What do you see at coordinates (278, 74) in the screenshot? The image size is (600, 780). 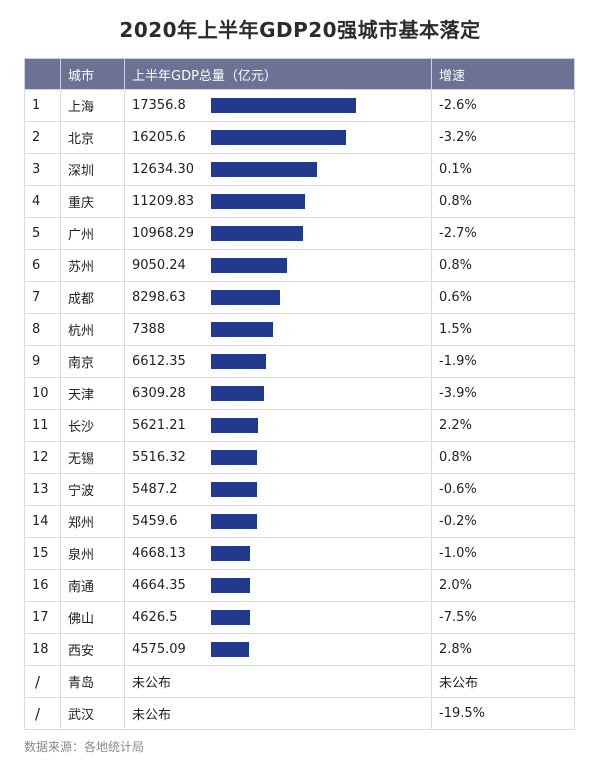 I see `header-gdp: 上半年GDP总量（亿元）` at bounding box center [278, 74].